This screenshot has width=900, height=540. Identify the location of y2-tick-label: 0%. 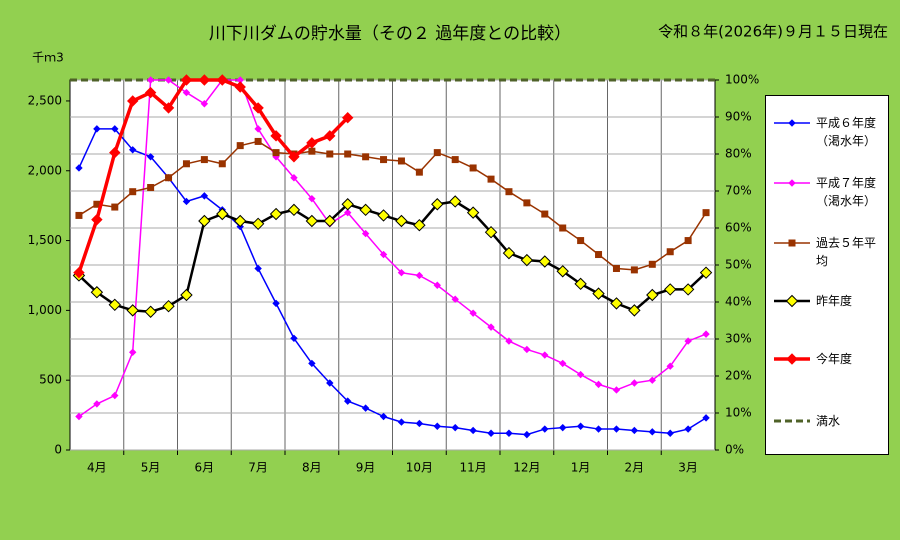
(734, 450).